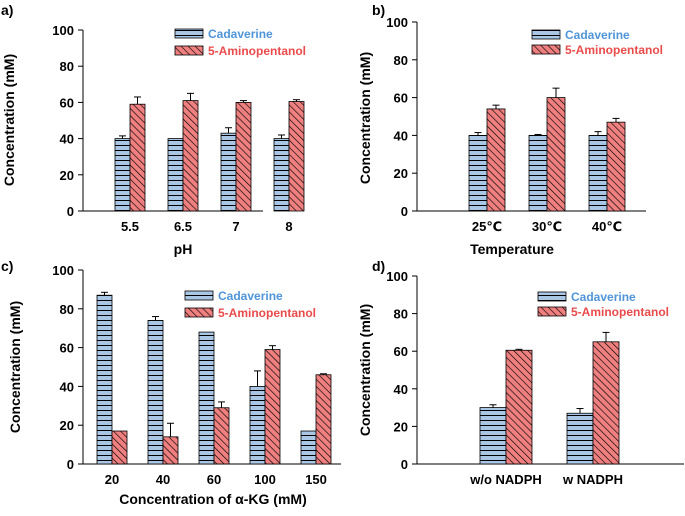 Image resolution: width=685 pixels, height=516 pixels. I want to click on panel-label: b), so click(378, 10).